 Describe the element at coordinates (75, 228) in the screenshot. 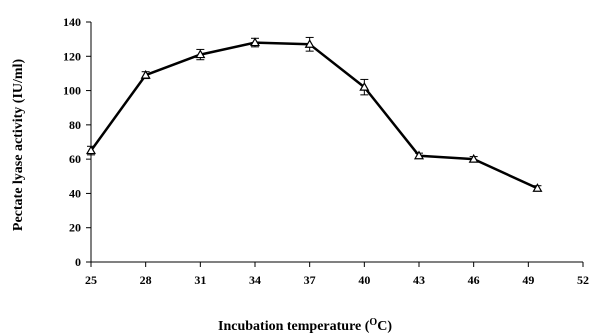

I see `y-tick-label: 20` at that location.